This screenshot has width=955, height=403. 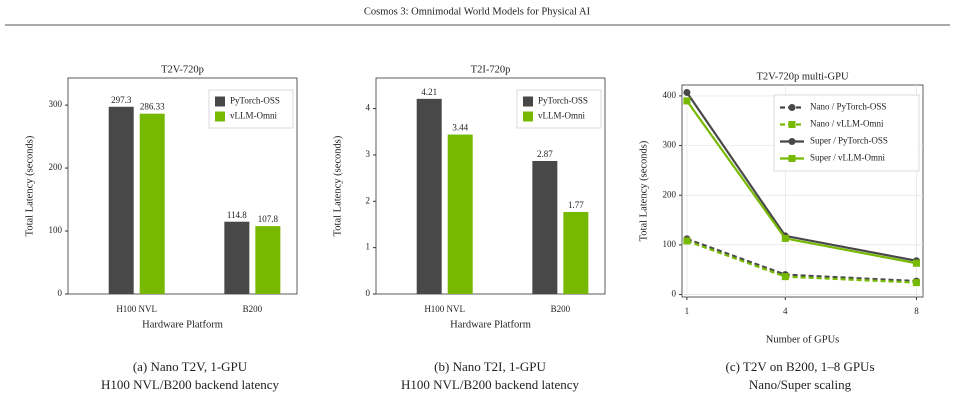 What do you see at coordinates (368, 108) in the screenshot?
I see `y-tick-label: 4` at bounding box center [368, 108].